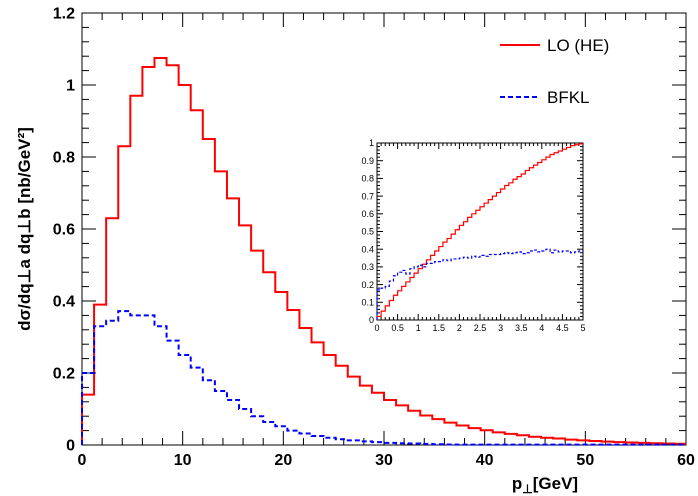 This screenshot has width=698, height=496. What do you see at coordinates (418, 328) in the screenshot?
I see `x-tick-label: 1` at bounding box center [418, 328].